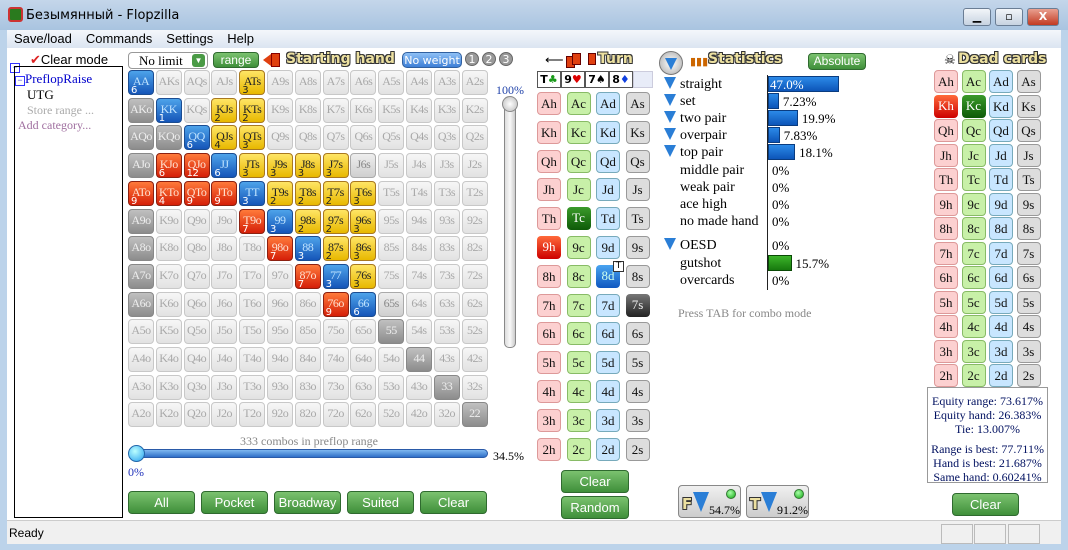  Describe the element at coordinates (224, 138) in the screenshot. I see `hand-cell-QJs: QJs 4` at that location.